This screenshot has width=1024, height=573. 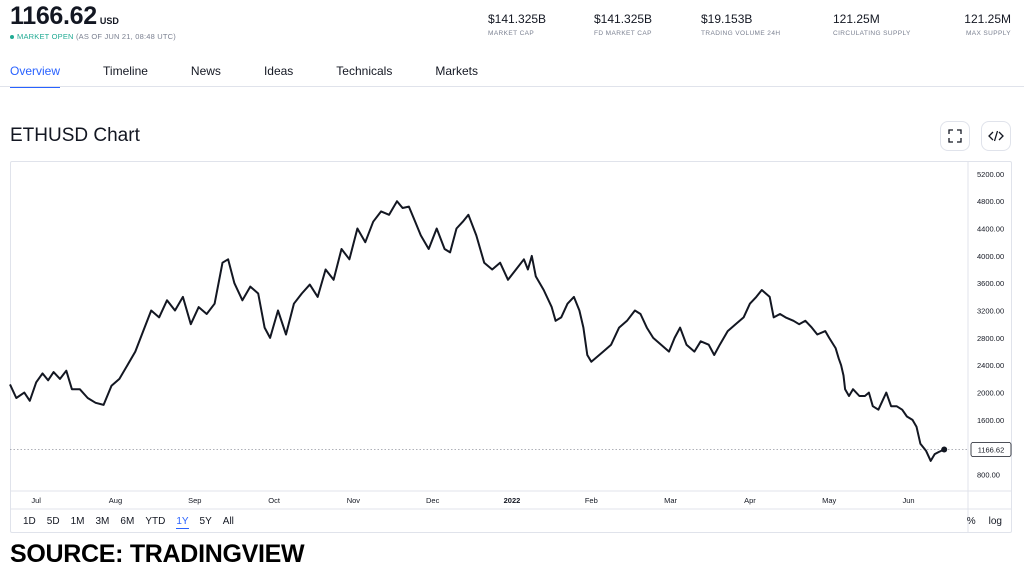 I want to click on stat-max-supply: 121.25M MAX SUPPLY, so click(x=987, y=24).